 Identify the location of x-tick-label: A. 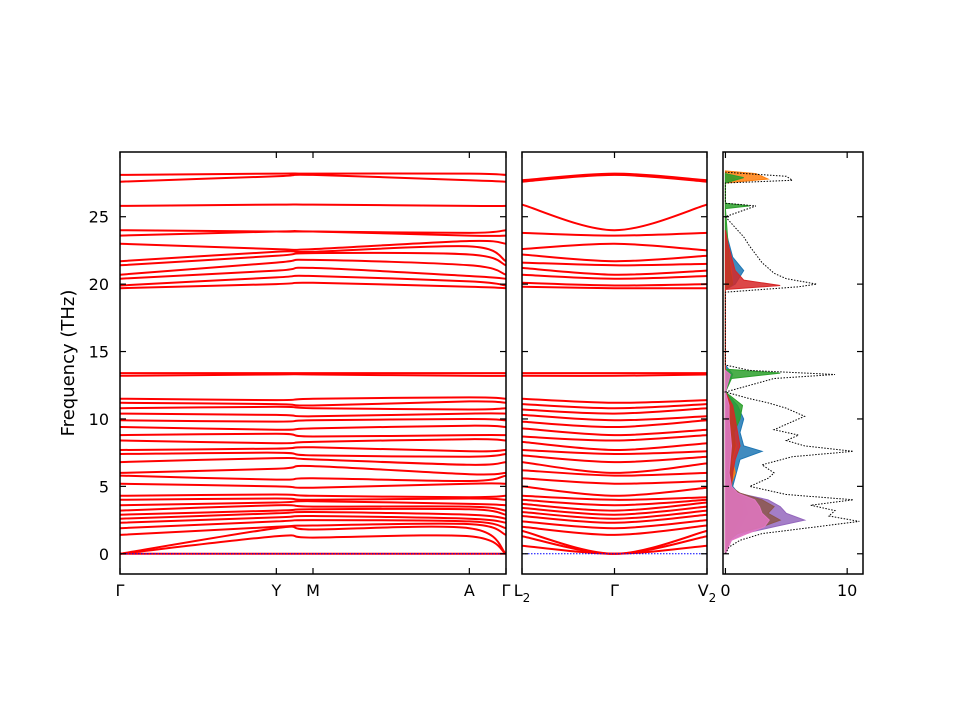
(469, 590).